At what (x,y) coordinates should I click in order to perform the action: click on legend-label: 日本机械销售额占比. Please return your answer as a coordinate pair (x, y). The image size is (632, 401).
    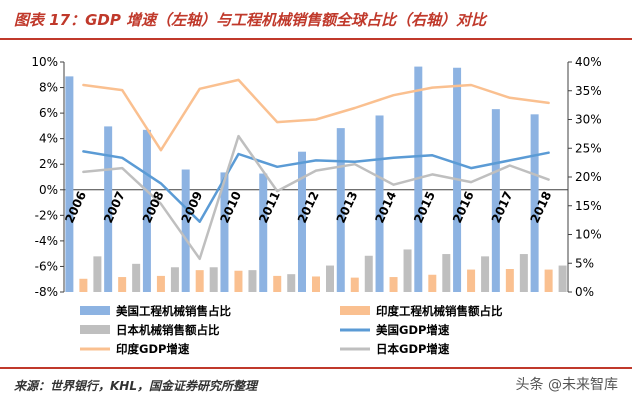
    Looking at the image, I should click on (168, 330).